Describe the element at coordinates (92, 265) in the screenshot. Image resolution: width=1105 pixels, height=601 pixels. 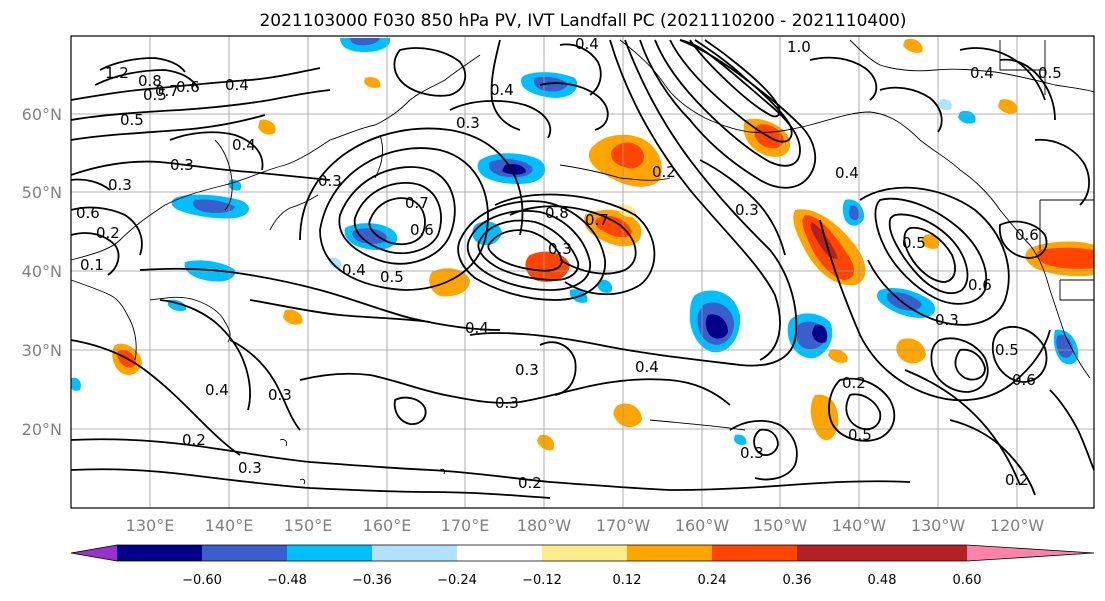
I see `contour-label: 0.1` at that location.